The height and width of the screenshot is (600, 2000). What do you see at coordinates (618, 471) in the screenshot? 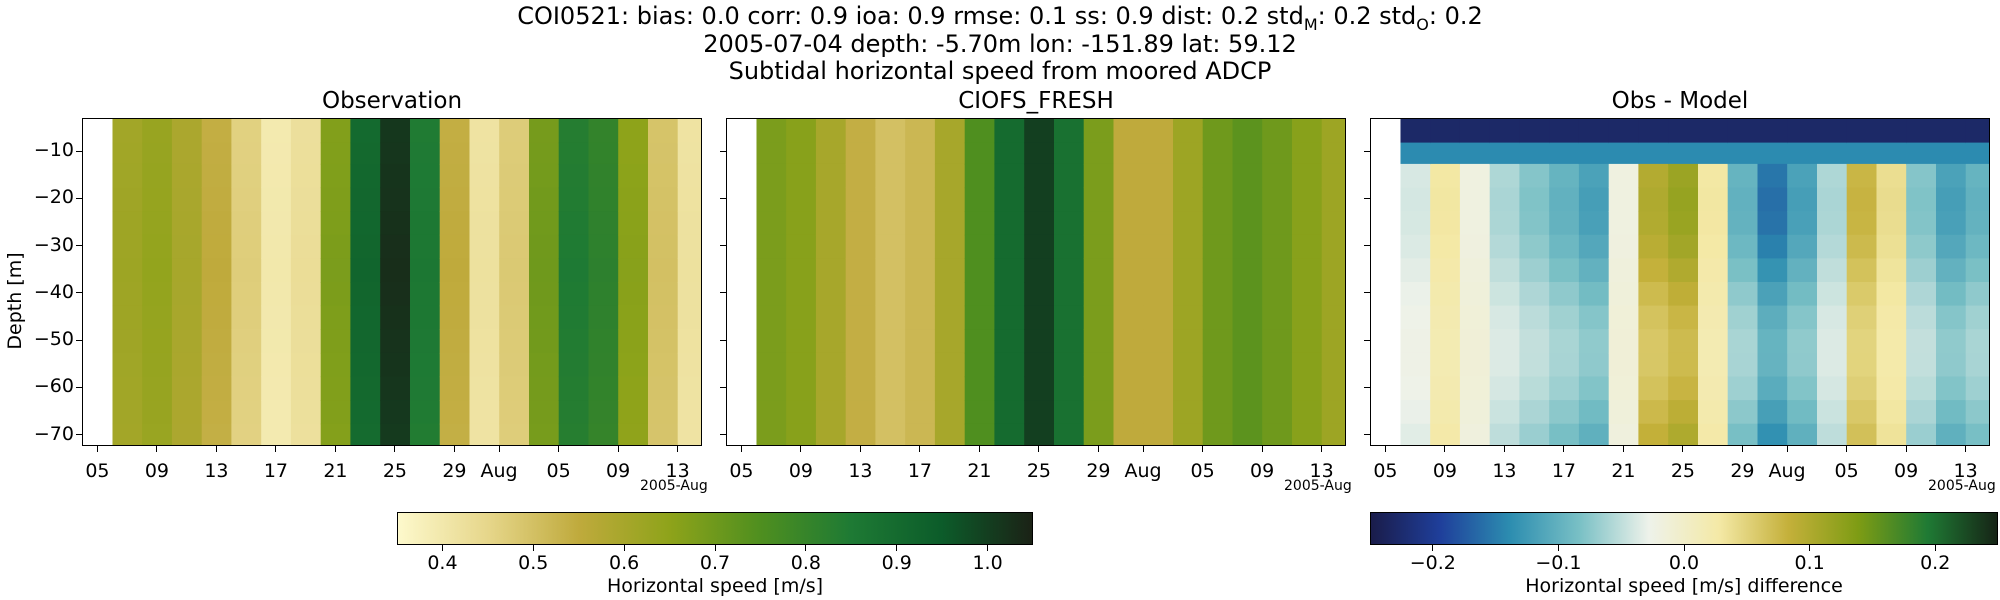
I see `x-tick-label: 09` at bounding box center [618, 471].